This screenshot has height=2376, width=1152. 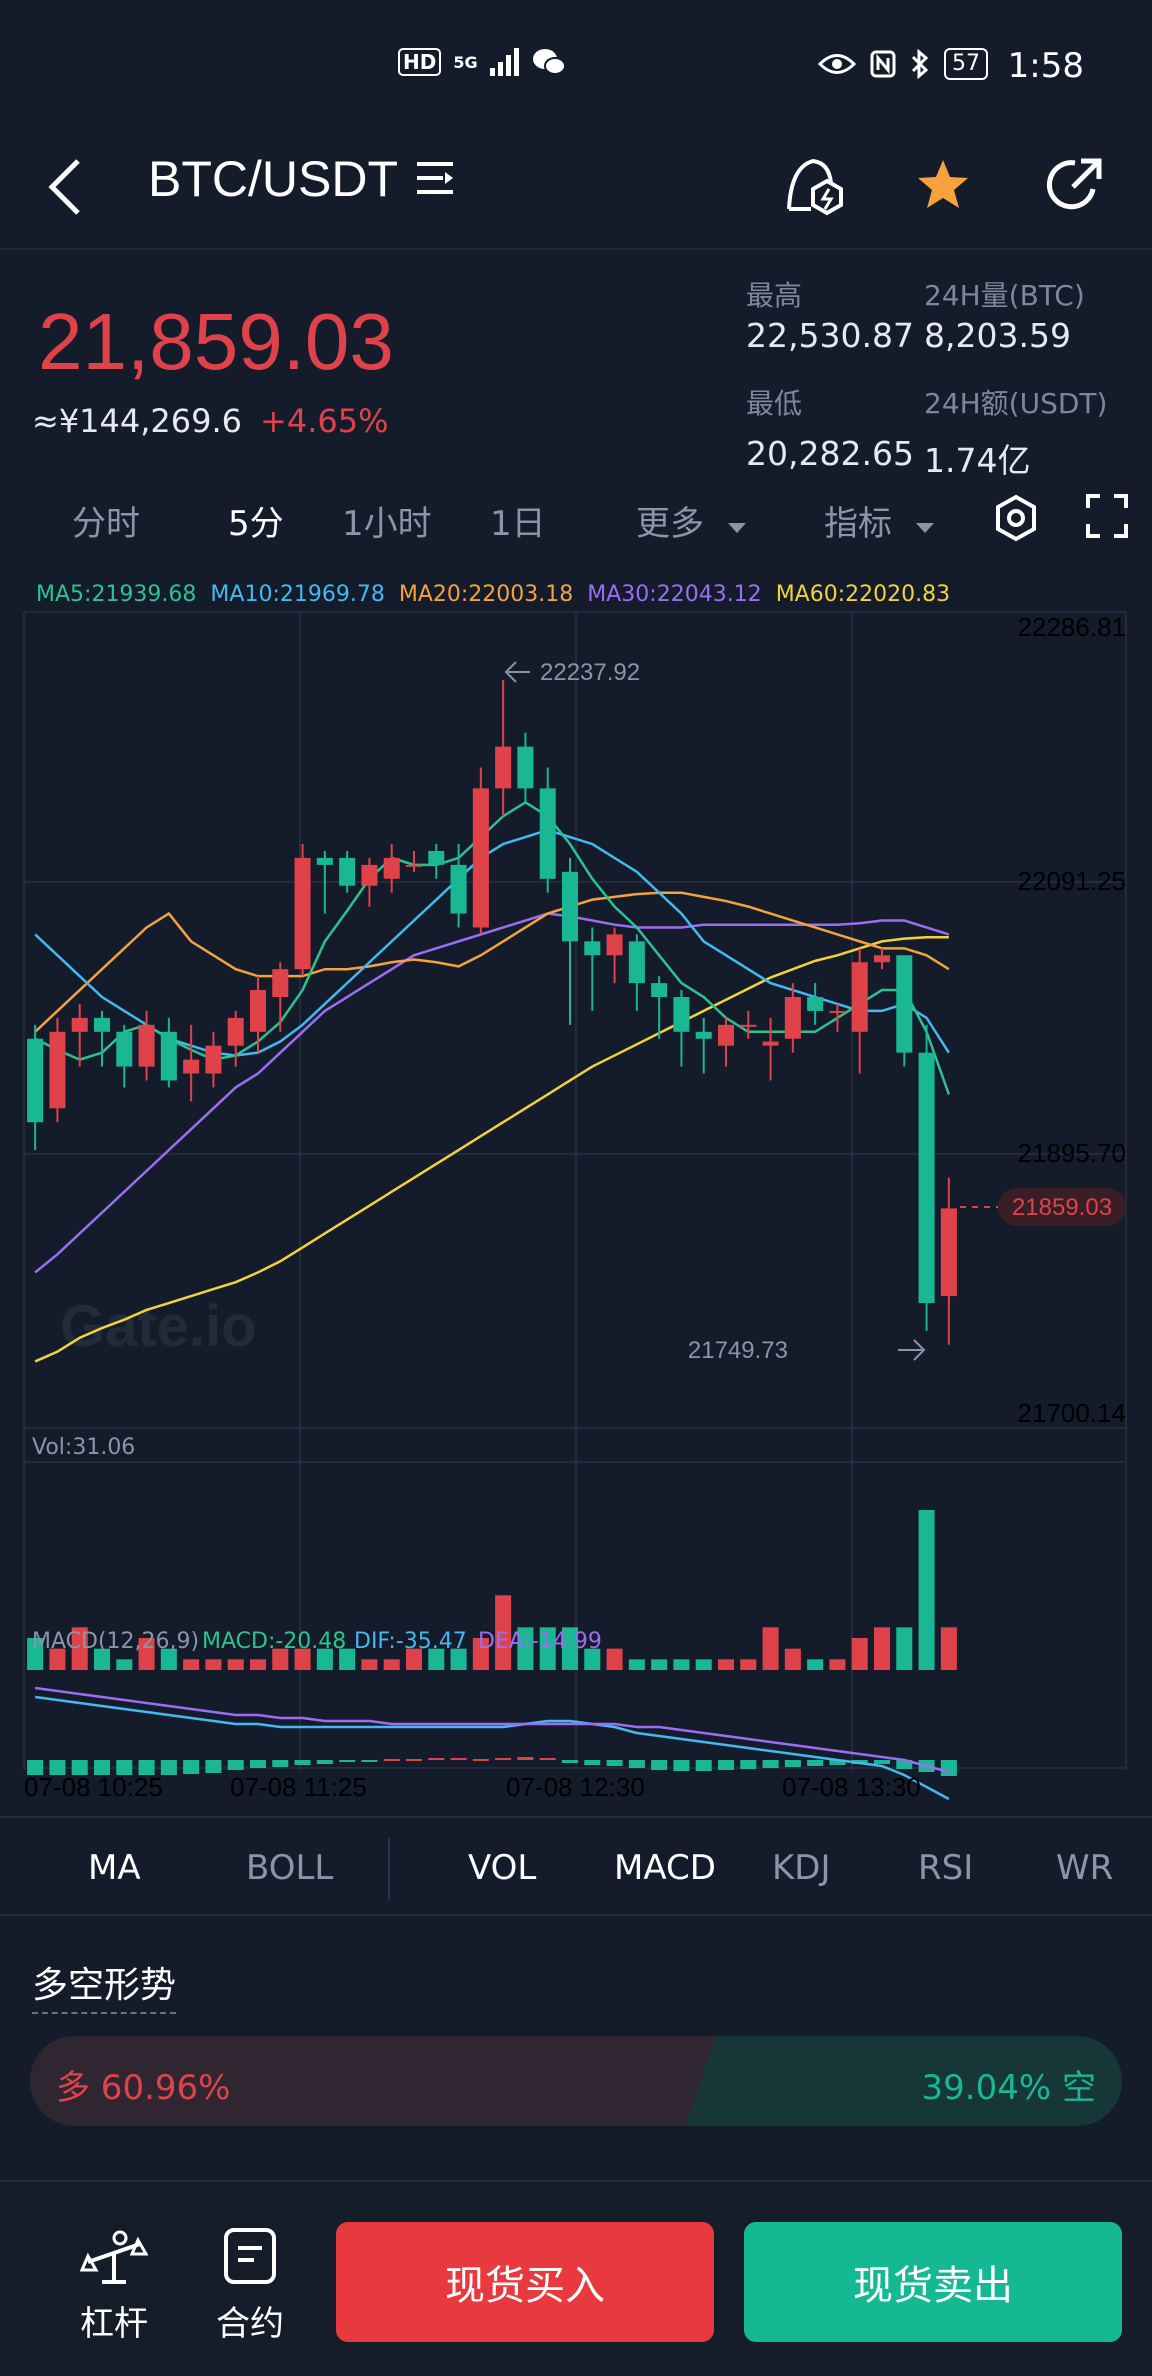 What do you see at coordinates (576, 190) in the screenshot?
I see `app-header: BTC/USDT` at bounding box center [576, 190].